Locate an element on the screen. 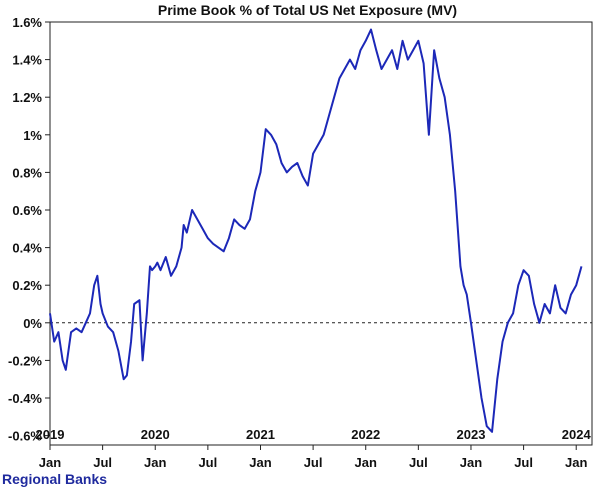 This screenshot has width=615, height=491. y-tick-label: 0% is located at coordinates (32, 323).